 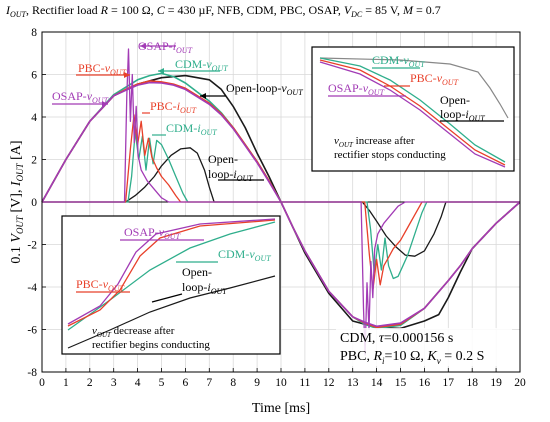 What do you see at coordinates (329, 383) in the screenshot?
I see `x-tick-label: 12` at bounding box center [329, 383].